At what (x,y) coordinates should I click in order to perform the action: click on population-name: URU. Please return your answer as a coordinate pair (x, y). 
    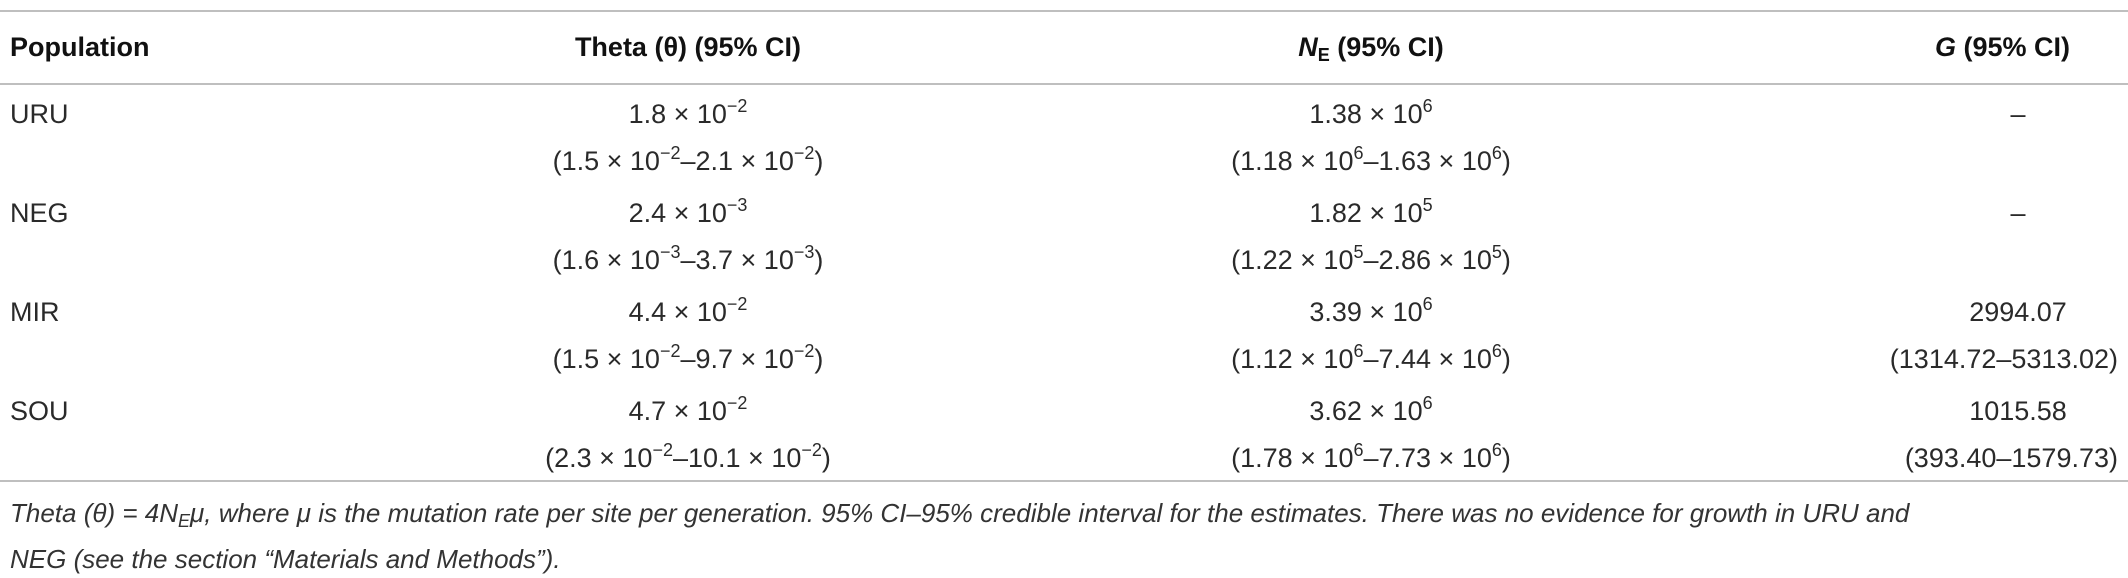
    Looking at the image, I should click on (39, 114).